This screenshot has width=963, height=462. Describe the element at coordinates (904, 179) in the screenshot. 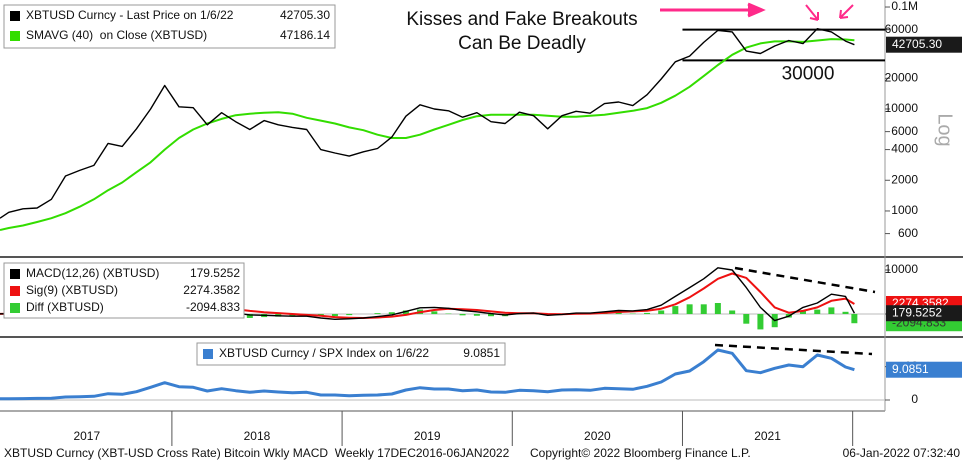

I see `y-tick-label: 2000` at that location.